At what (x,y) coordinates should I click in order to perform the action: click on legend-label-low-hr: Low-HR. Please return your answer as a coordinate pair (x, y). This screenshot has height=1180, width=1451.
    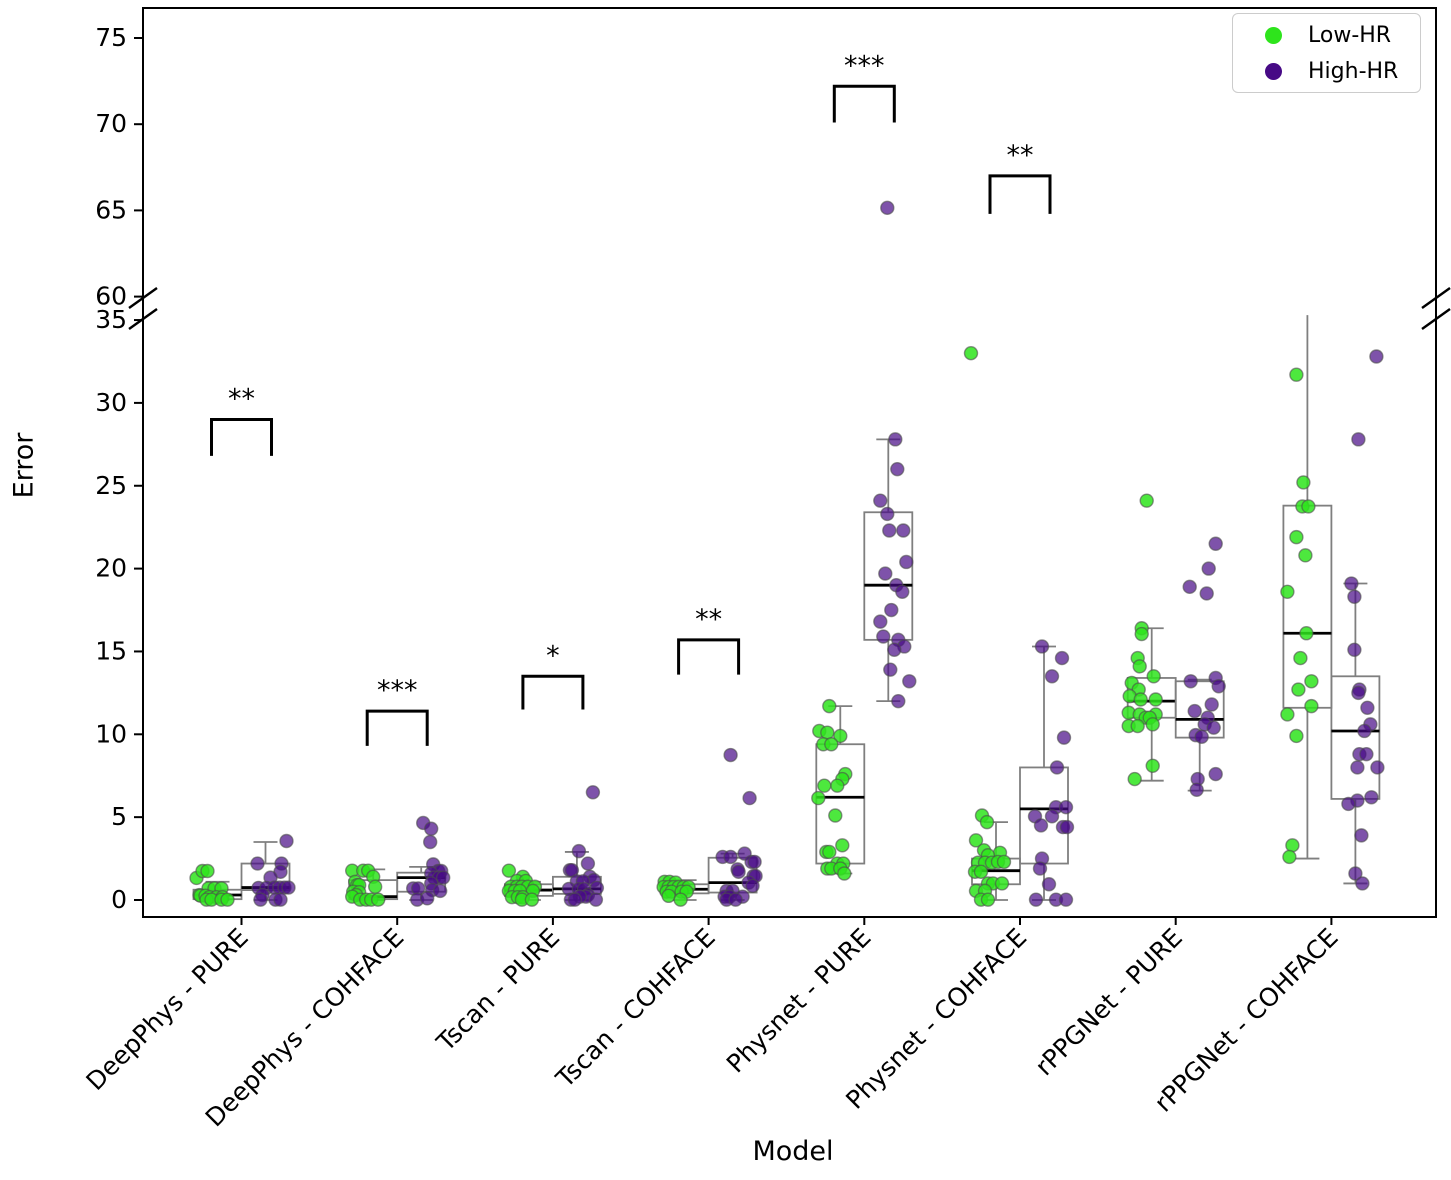
    Looking at the image, I should click on (1350, 35).